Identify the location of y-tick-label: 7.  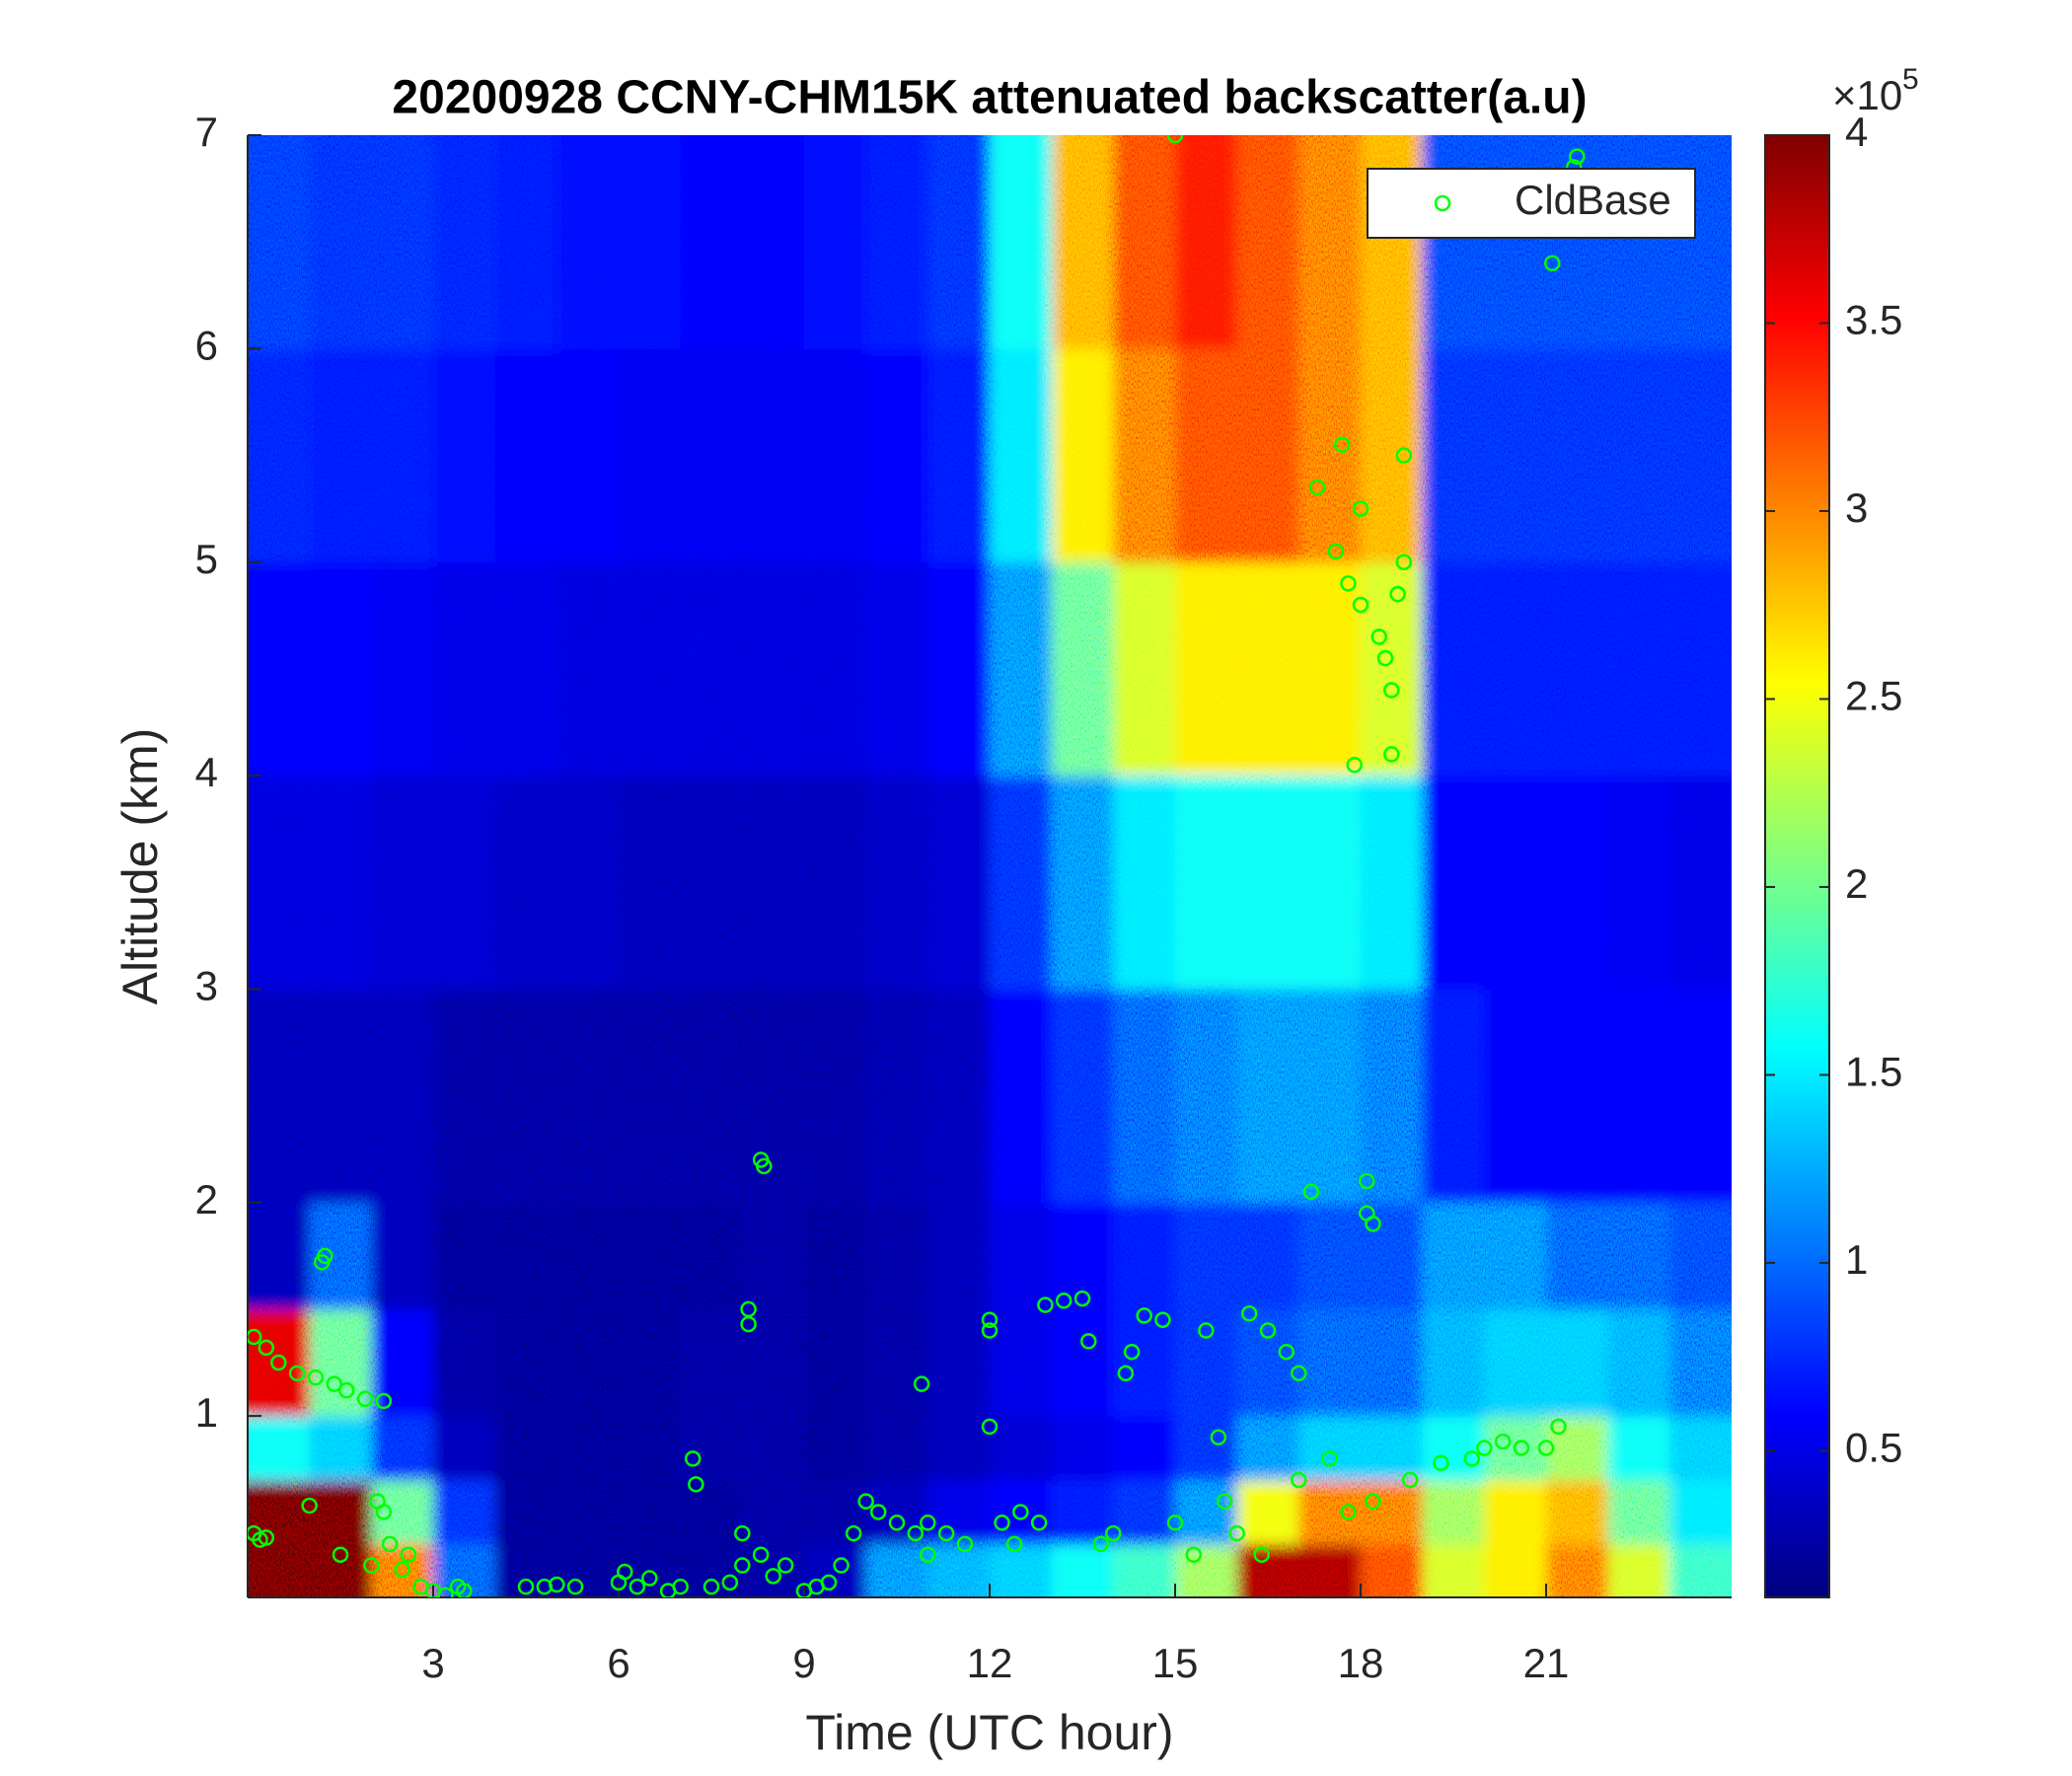
(206, 132).